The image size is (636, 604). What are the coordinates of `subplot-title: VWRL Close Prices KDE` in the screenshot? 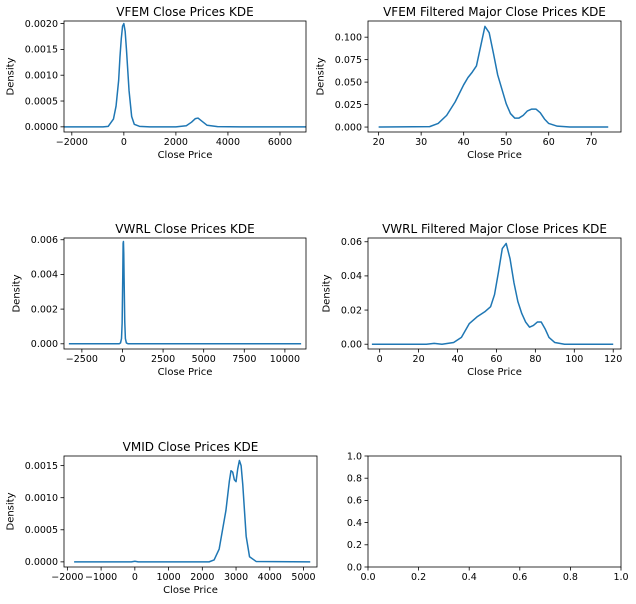 It's located at (184, 229).